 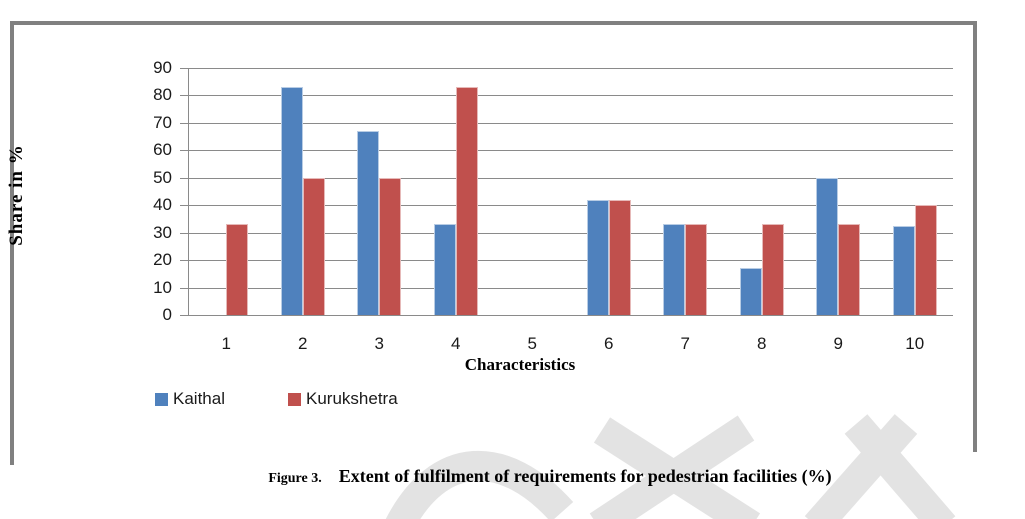 What do you see at coordinates (294, 399) in the screenshot?
I see `legend-swatch-kurukshetra` at bounding box center [294, 399].